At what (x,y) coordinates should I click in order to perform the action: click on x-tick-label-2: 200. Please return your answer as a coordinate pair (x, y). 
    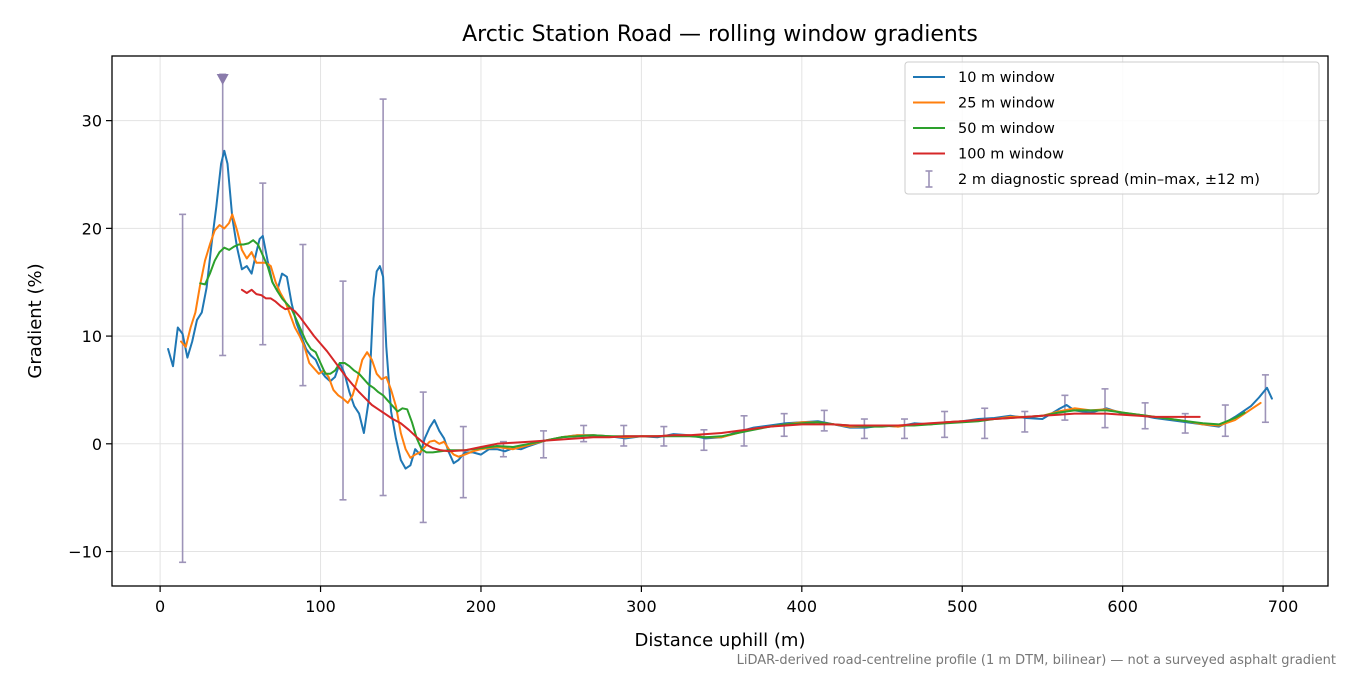
    Looking at the image, I should click on (481, 606).